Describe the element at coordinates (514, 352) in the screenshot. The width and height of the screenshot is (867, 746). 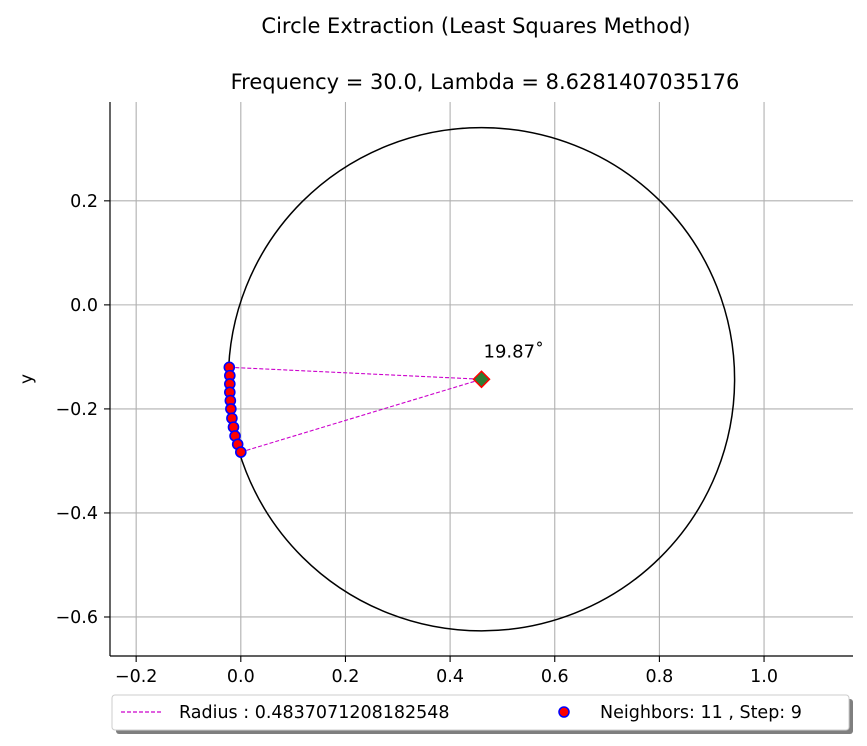
I see `angle-annotation: 19.87˚` at that location.